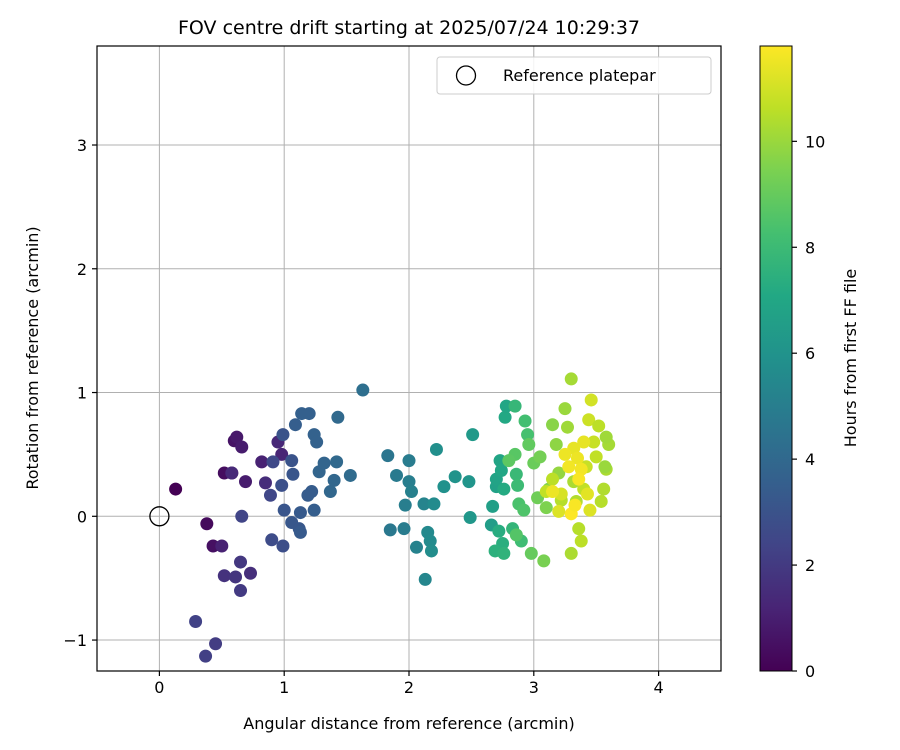 Image resolution: width=900 pixels, height=750 pixels. I want to click on colorbar-tick-label: 0, so click(810, 671).